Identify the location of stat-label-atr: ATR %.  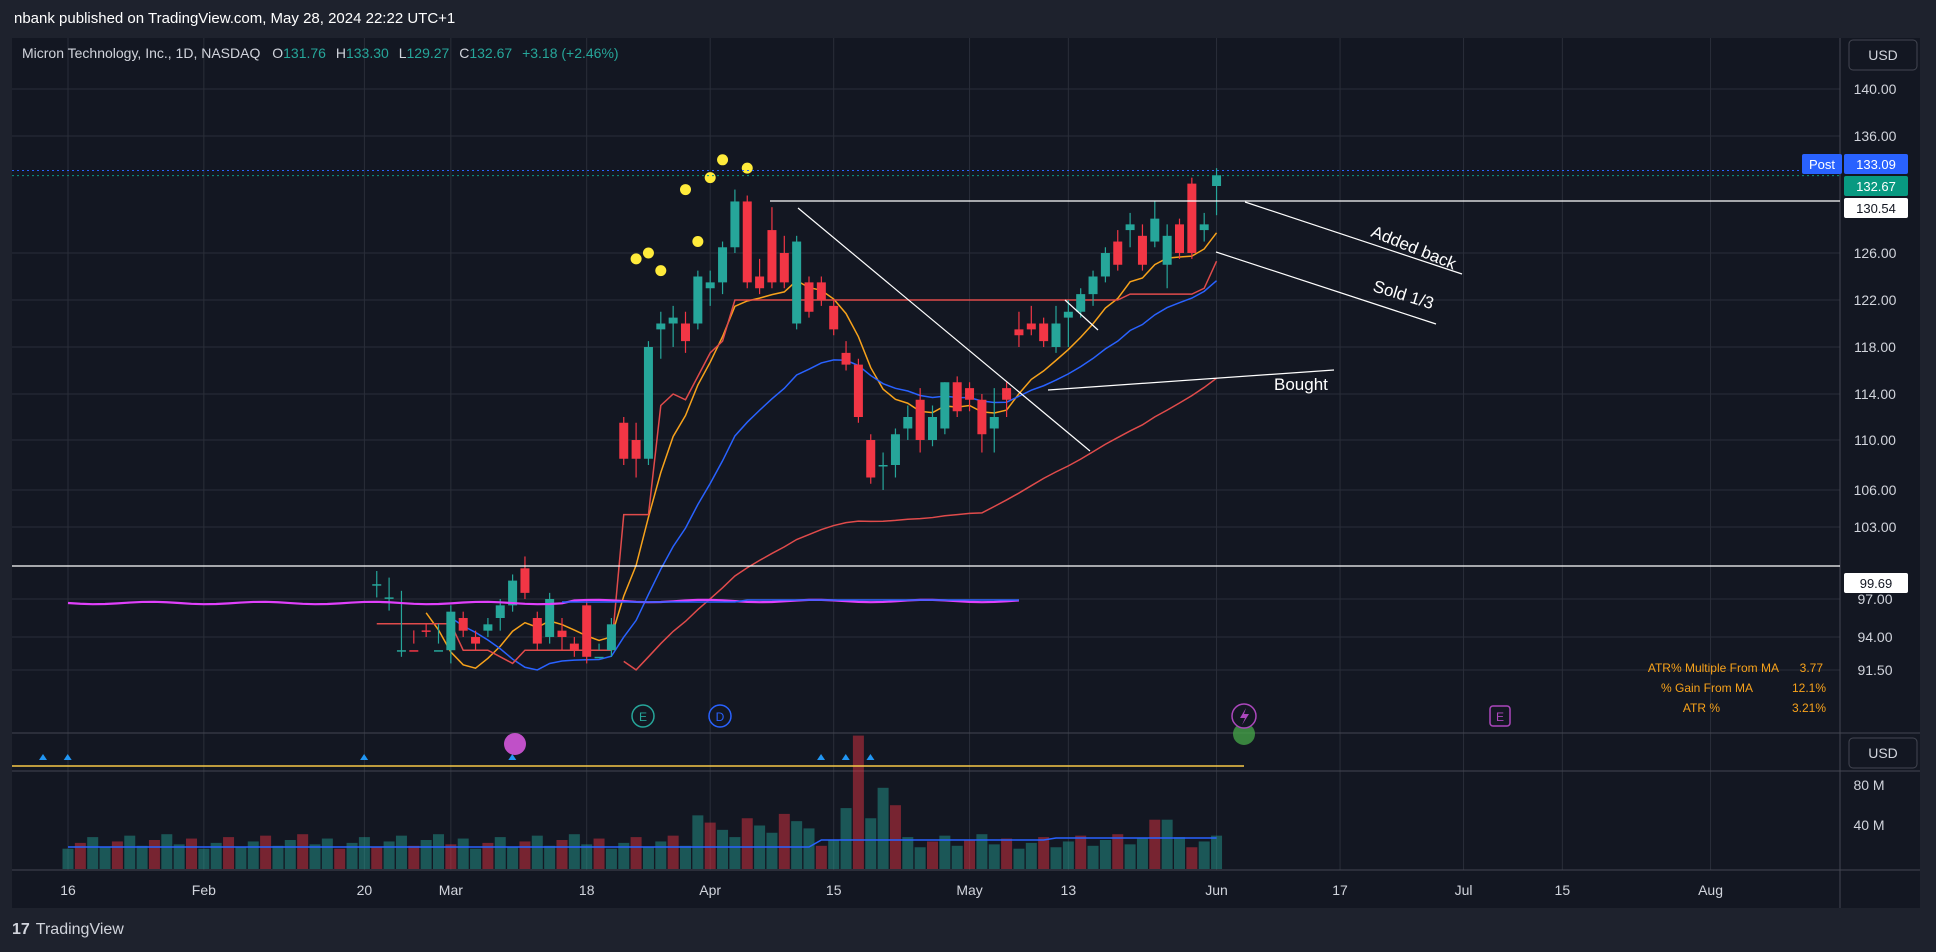
(1701, 708).